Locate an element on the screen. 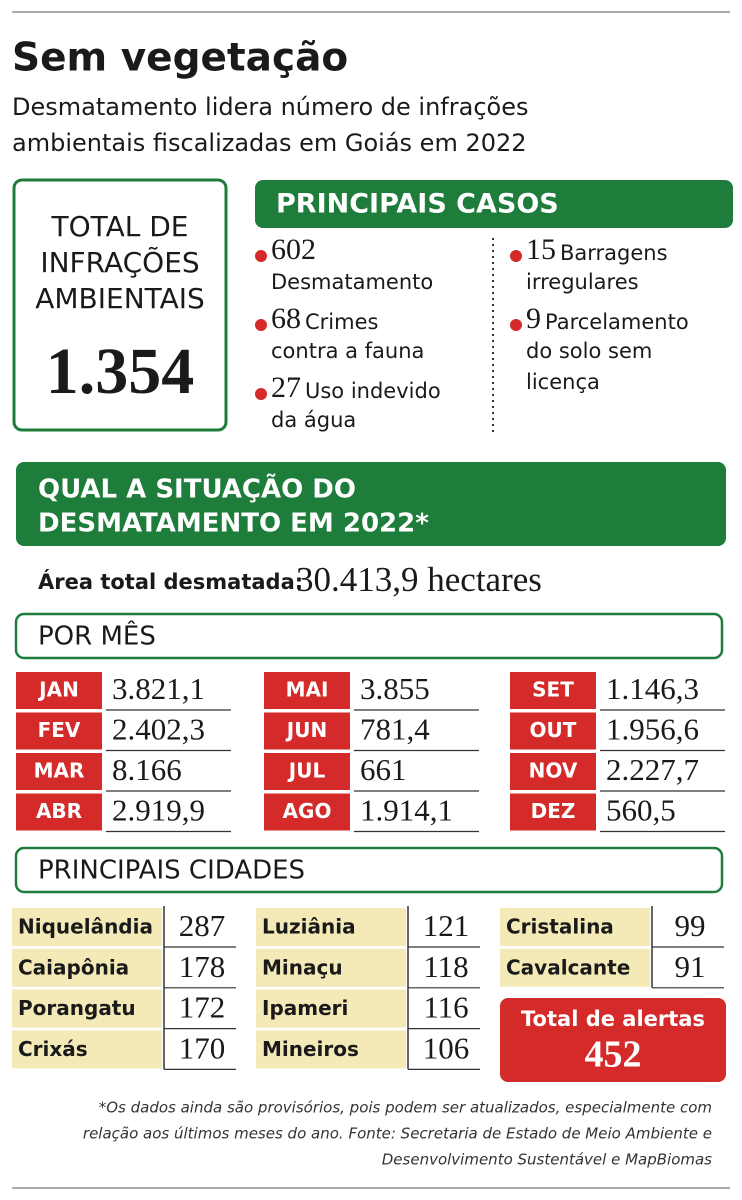 This screenshot has width=742, height=1200. case-number: 68 is located at coordinates (286, 318).